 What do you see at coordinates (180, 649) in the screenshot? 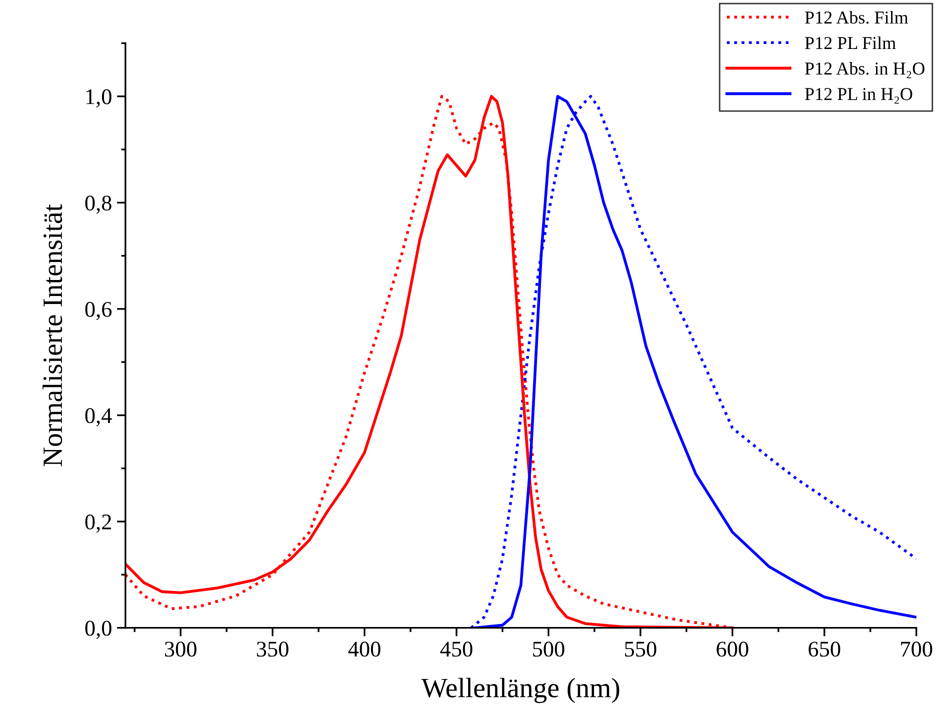
I see `x-tick-label: 300` at bounding box center [180, 649].